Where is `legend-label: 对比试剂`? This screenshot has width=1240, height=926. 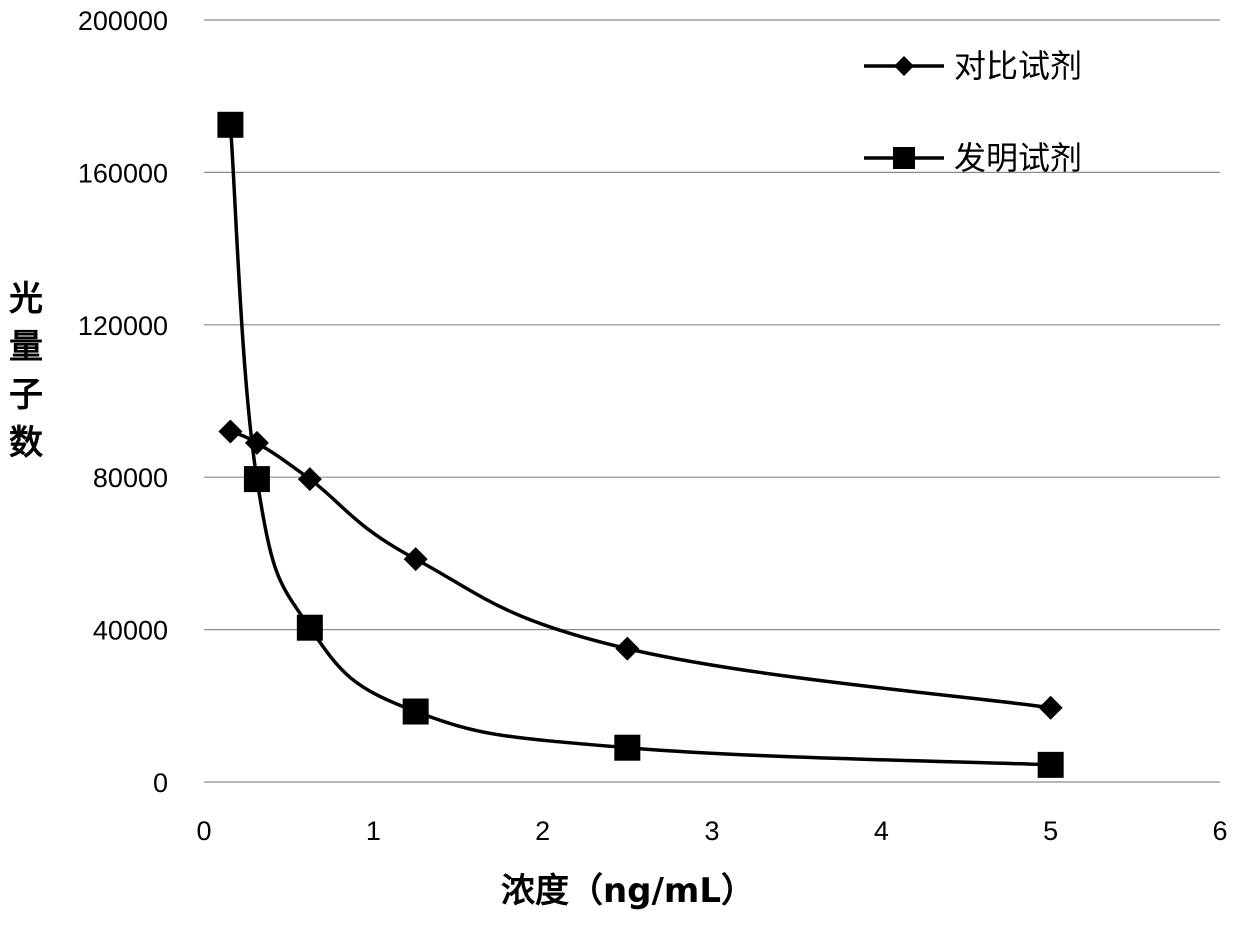 legend-label: 对比试剂 is located at coordinates (1018, 66).